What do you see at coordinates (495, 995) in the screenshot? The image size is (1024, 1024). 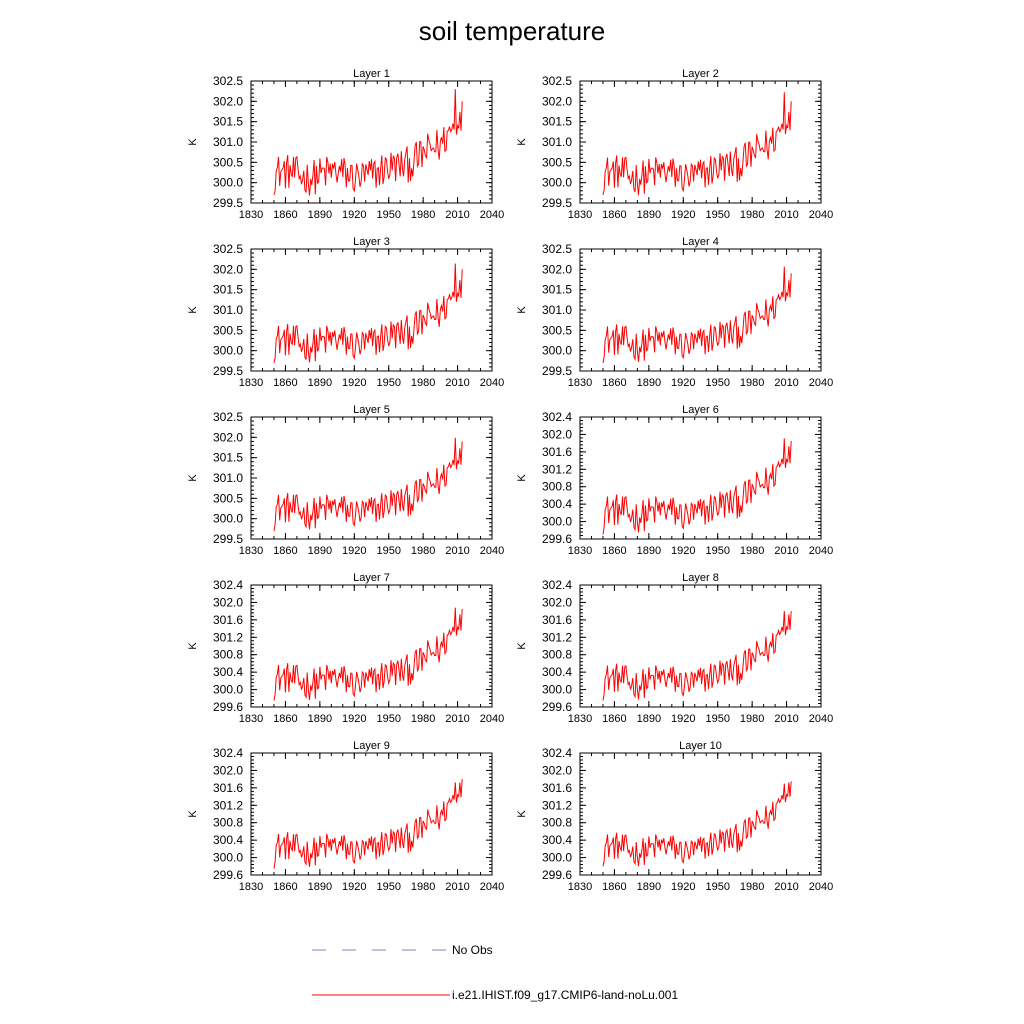 I see `legend-item-model: i.e21.IHIST.f09_g17.CMIP6-land-noLu.001` at bounding box center [495, 995].